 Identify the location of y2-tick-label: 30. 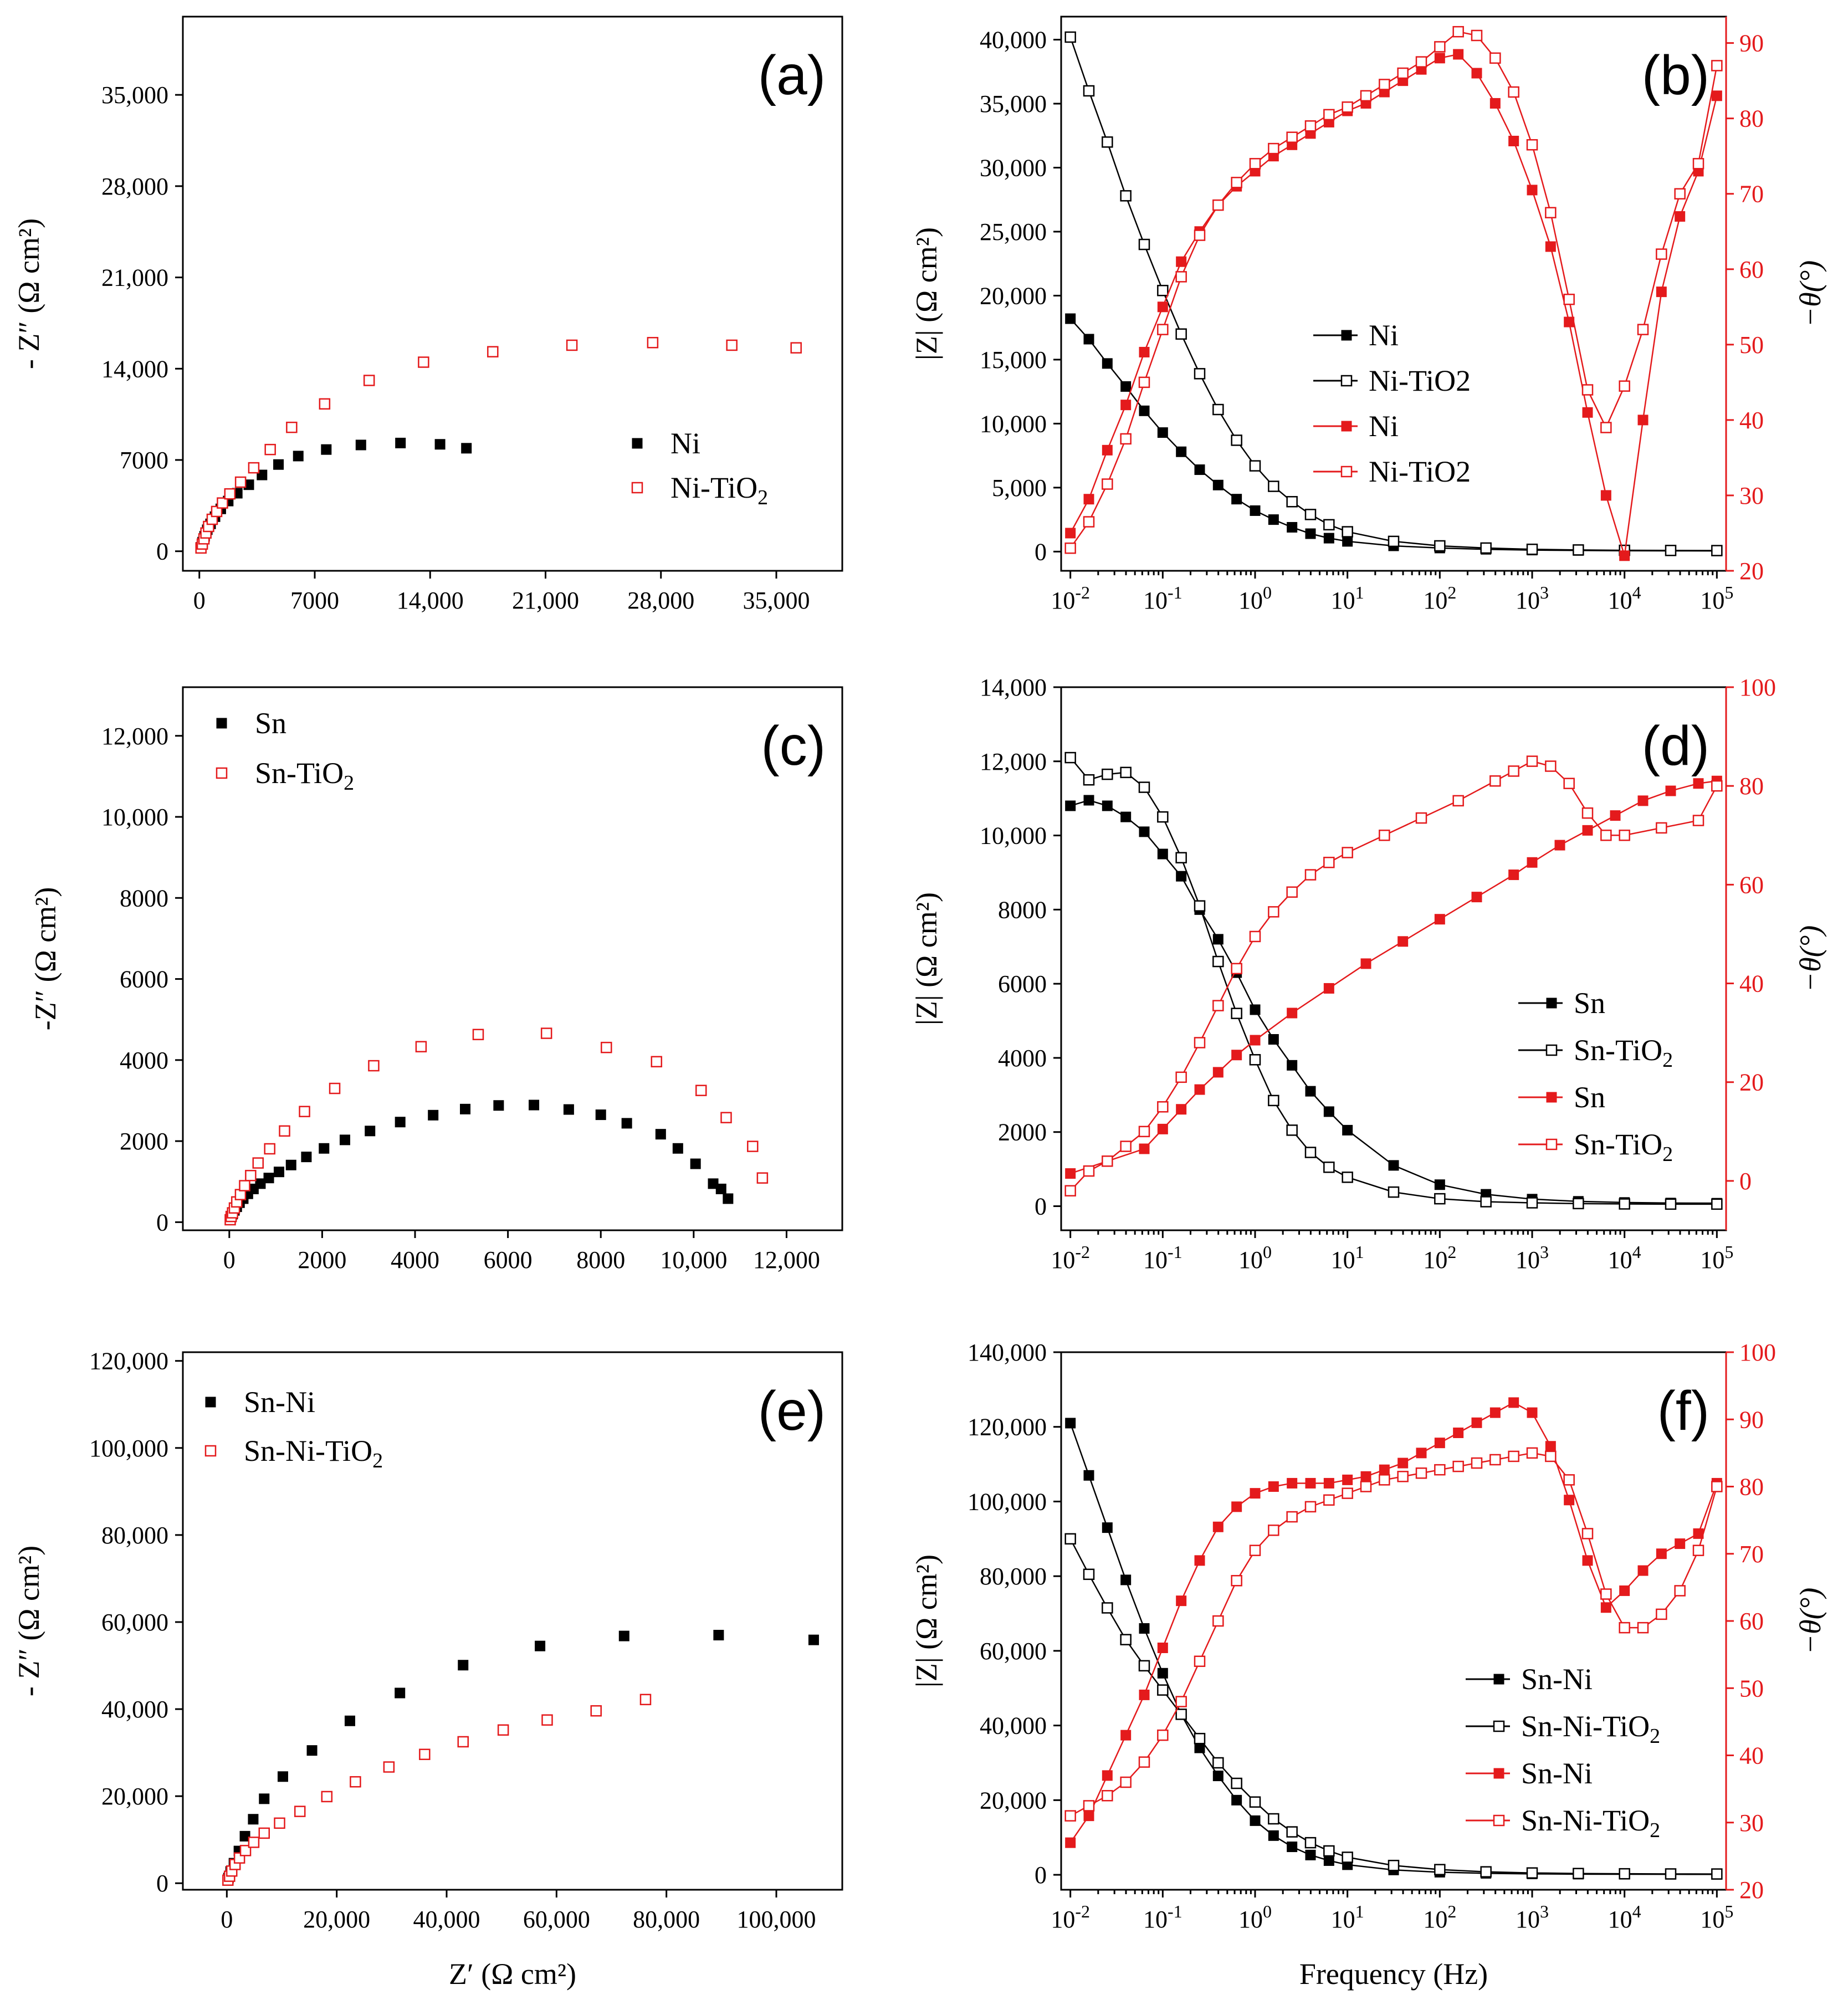
(1752, 1823).